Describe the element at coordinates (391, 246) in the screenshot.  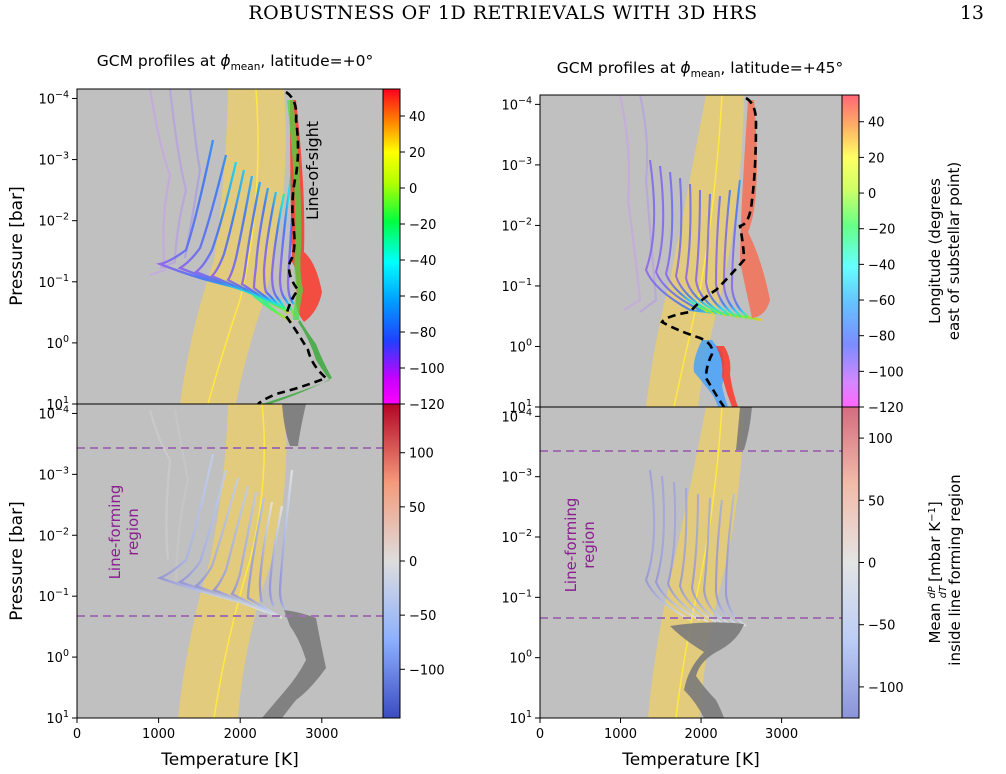
I see `colorbar-top-left` at that location.